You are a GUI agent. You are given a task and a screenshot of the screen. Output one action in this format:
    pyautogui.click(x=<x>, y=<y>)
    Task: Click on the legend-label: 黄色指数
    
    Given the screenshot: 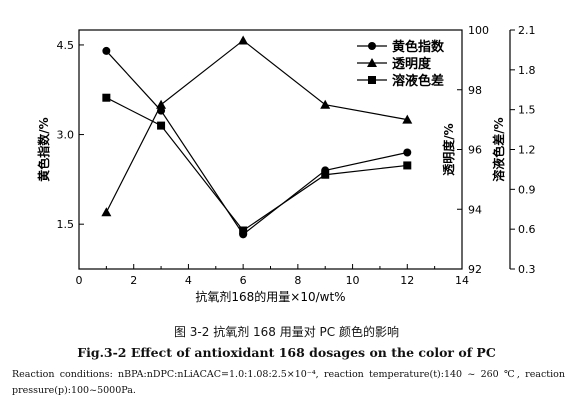 What is the action you would take?
    pyautogui.click(x=418, y=47)
    